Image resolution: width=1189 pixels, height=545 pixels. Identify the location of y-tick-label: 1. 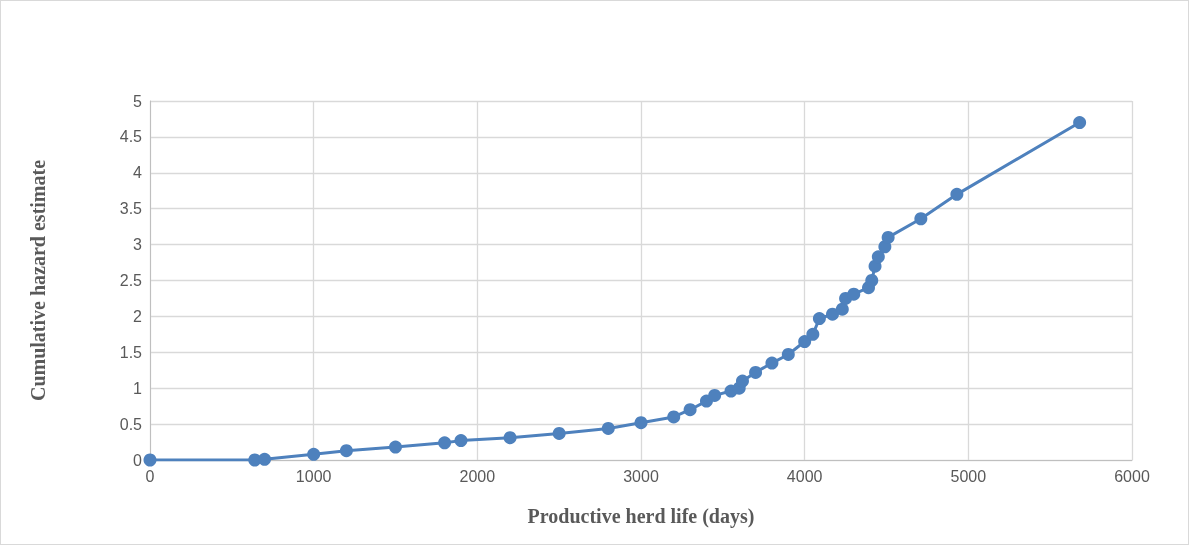
(138, 388).